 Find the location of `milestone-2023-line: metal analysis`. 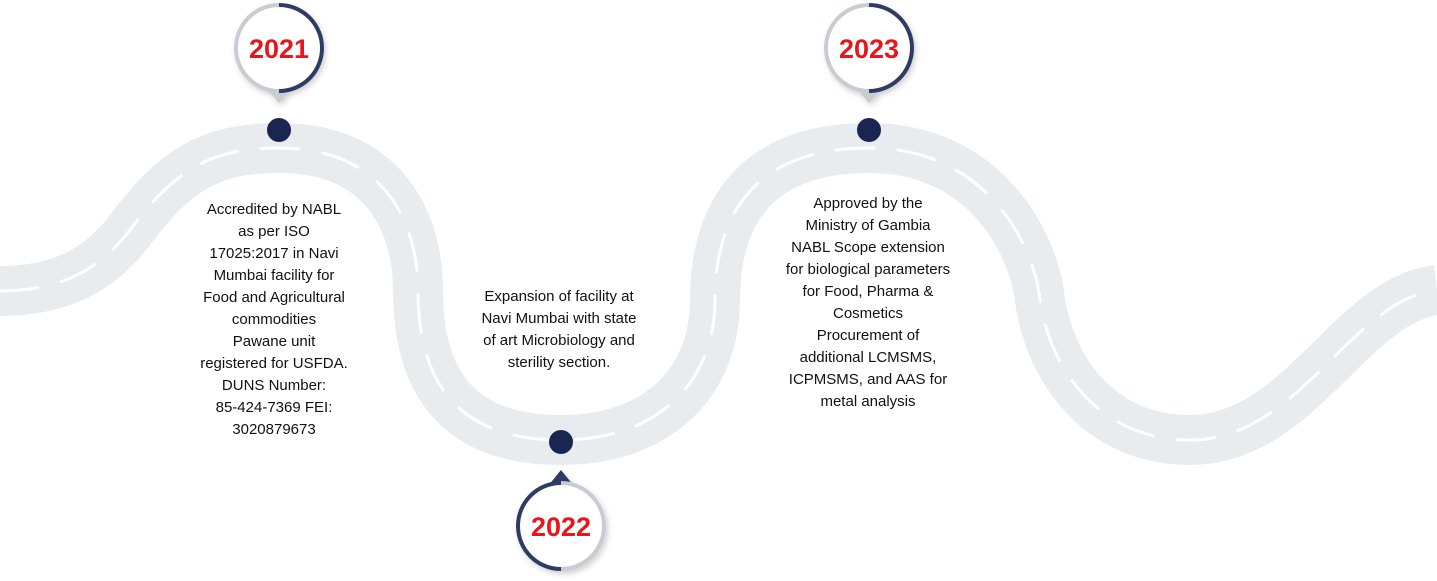

milestone-2023-line: metal analysis is located at coordinates (868, 401).